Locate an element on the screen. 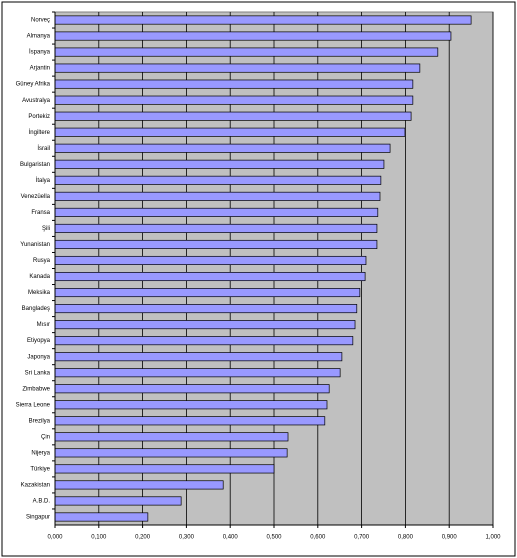 Image resolution: width=517 pixels, height=558 pixels. y-tick-label: Portekiz is located at coordinates (39, 117).